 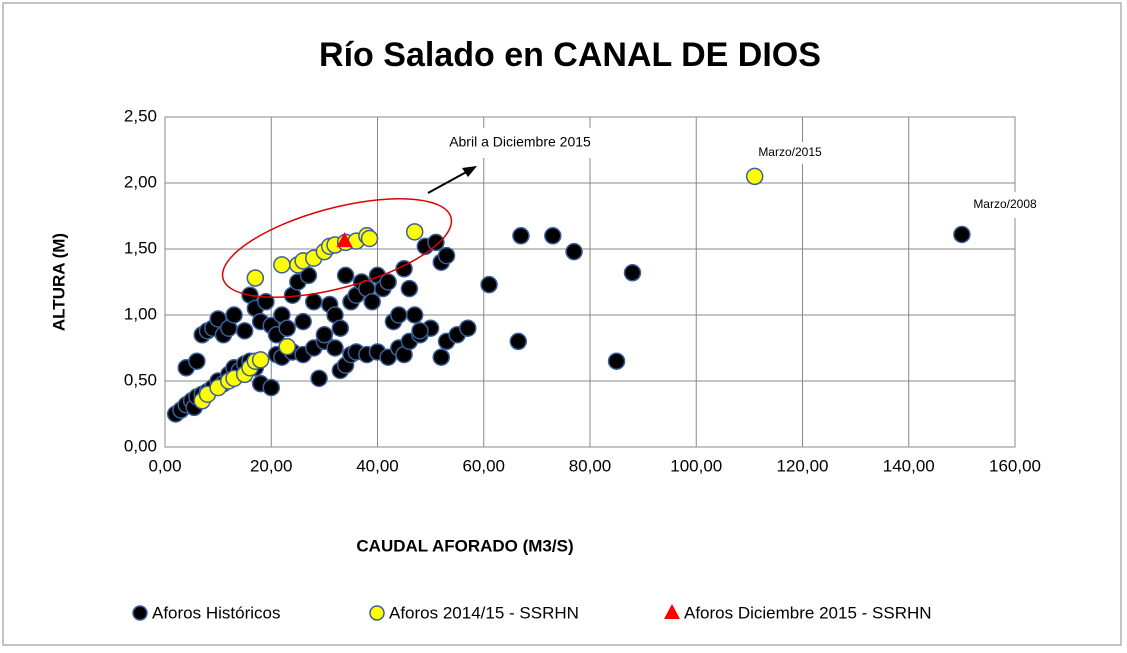 What do you see at coordinates (469, 171) in the screenshot?
I see `arrow-head` at bounding box center [469, 171].